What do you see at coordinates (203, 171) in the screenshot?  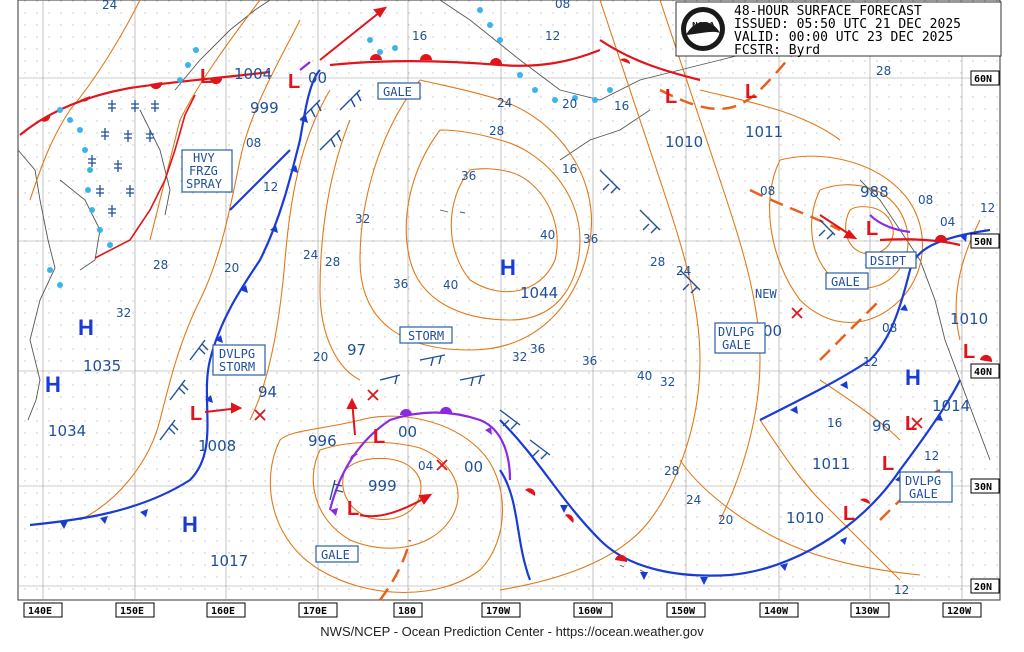 I see `warning-line: FRZG` at bounding box center [203, 171].